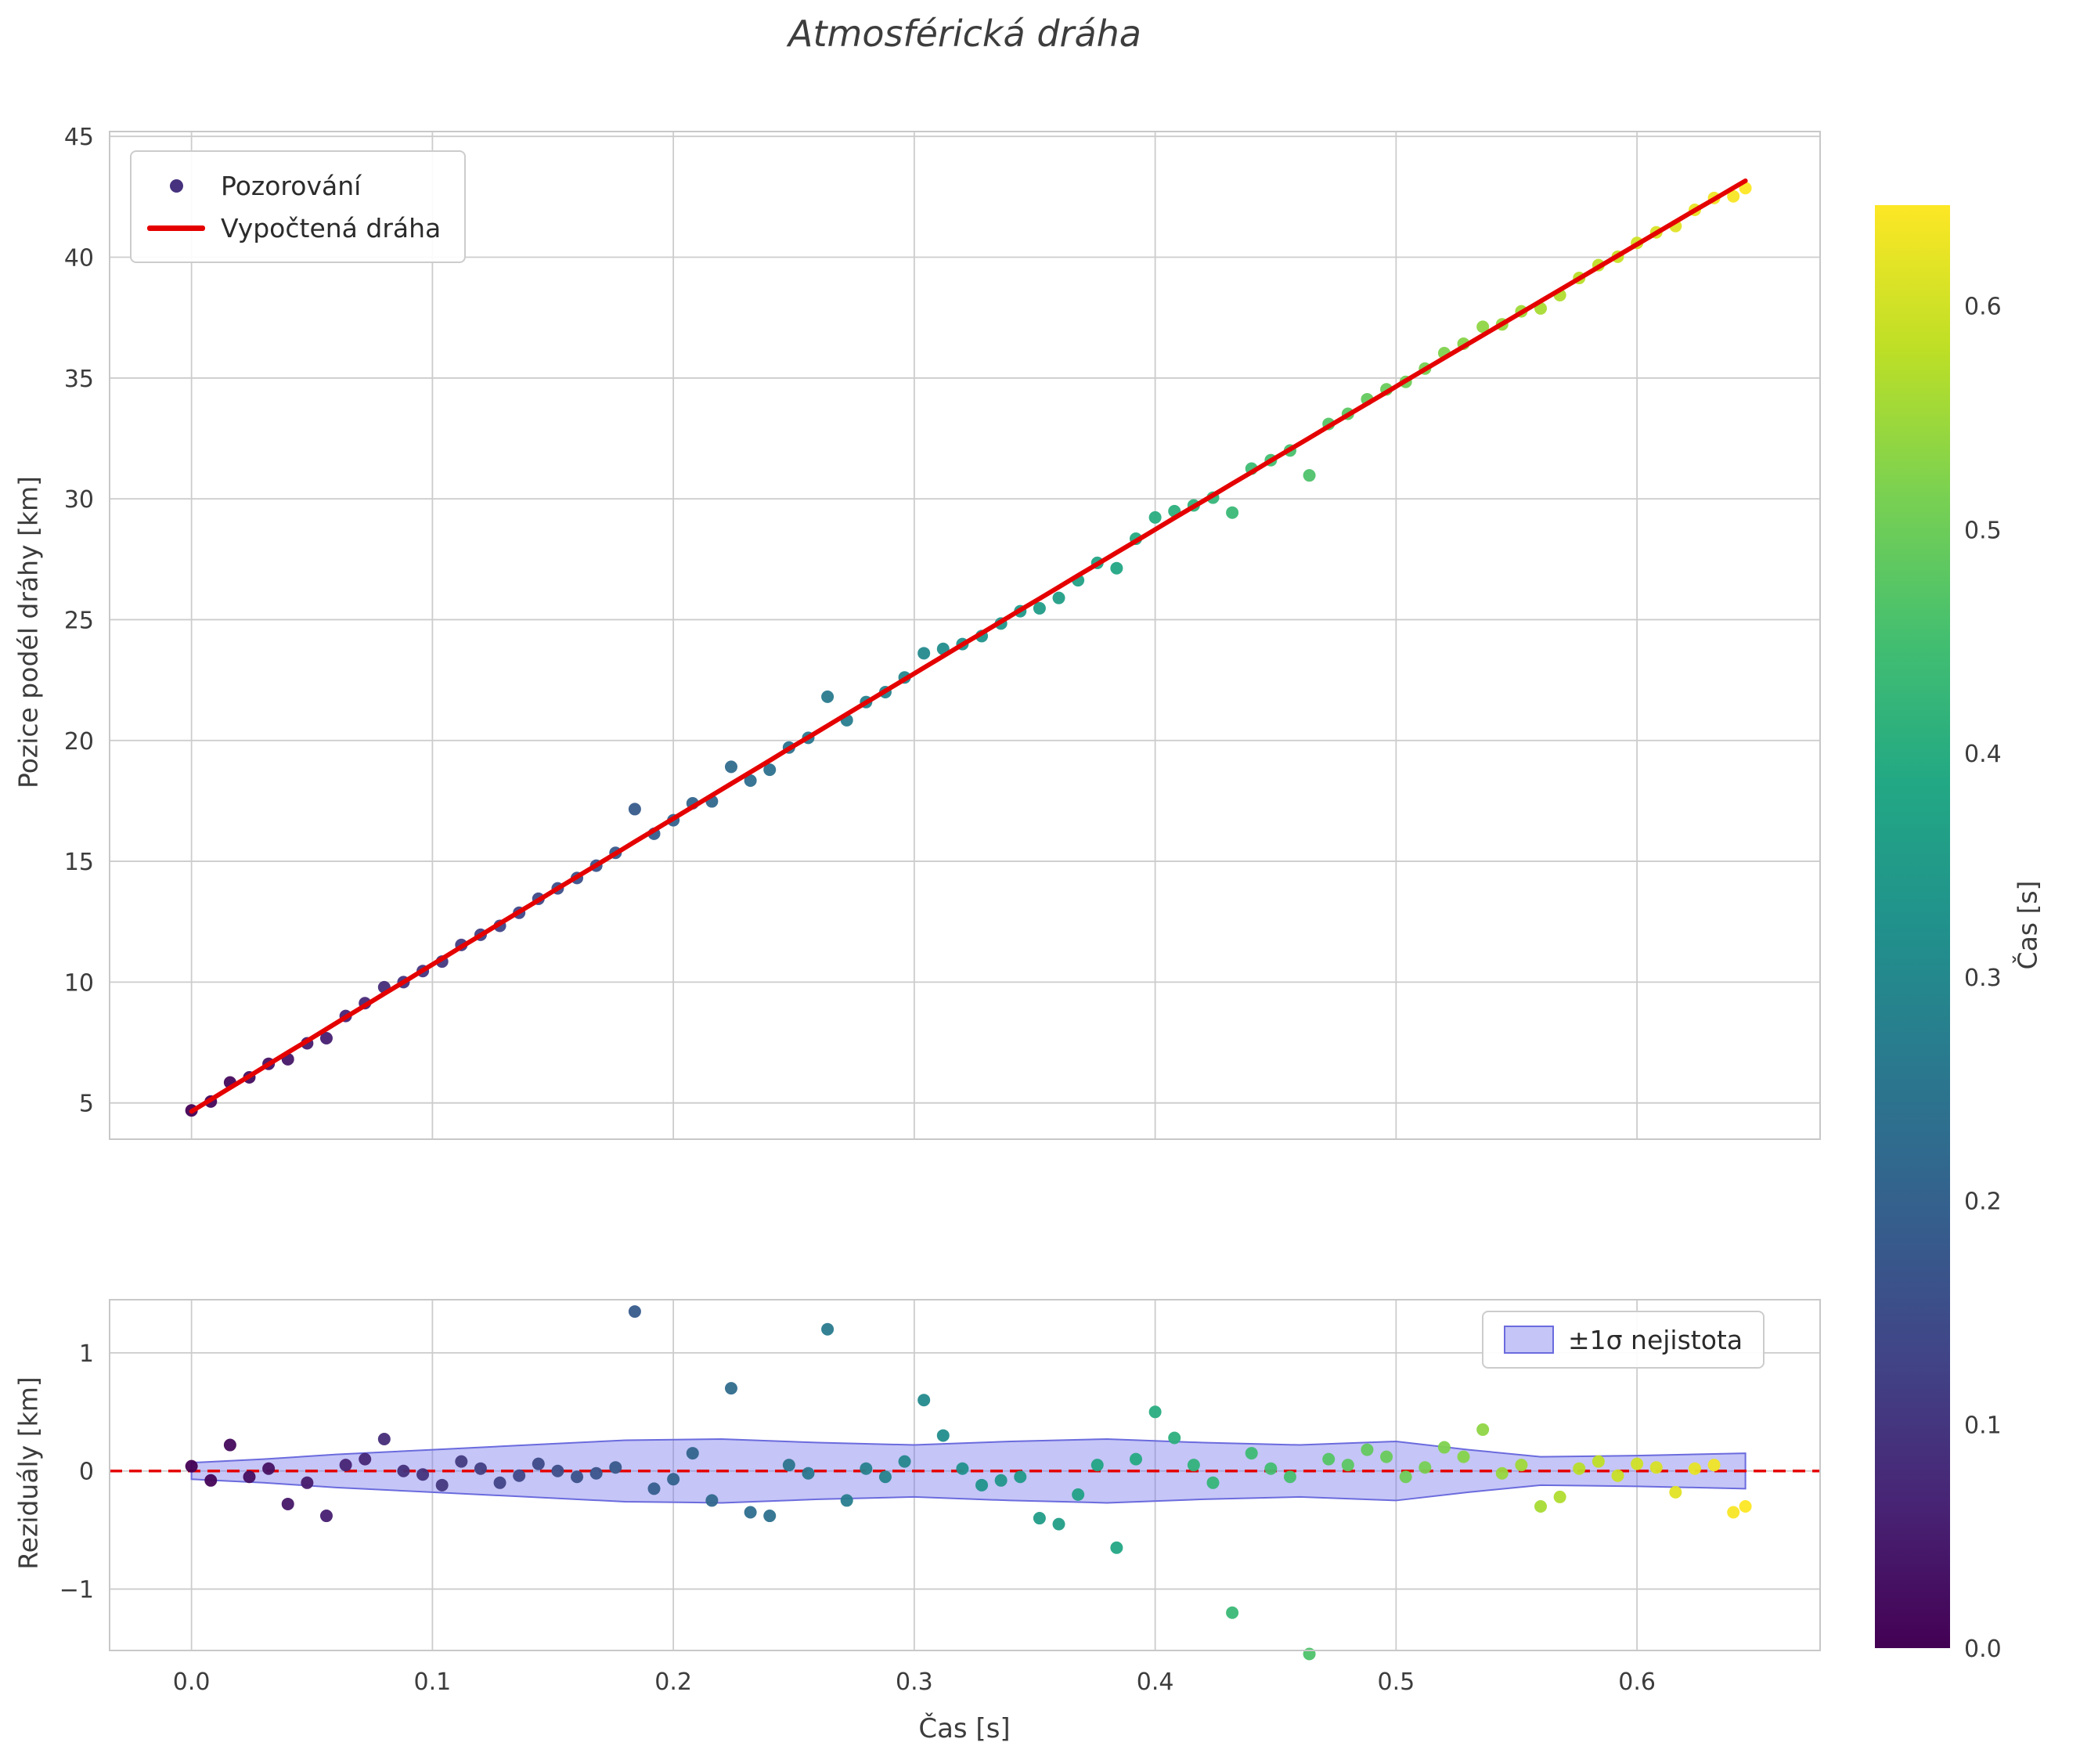 This screenshot has width=2080, height=1764. I want to click on x-axis-label: Čas [s], so click(965, 1728).